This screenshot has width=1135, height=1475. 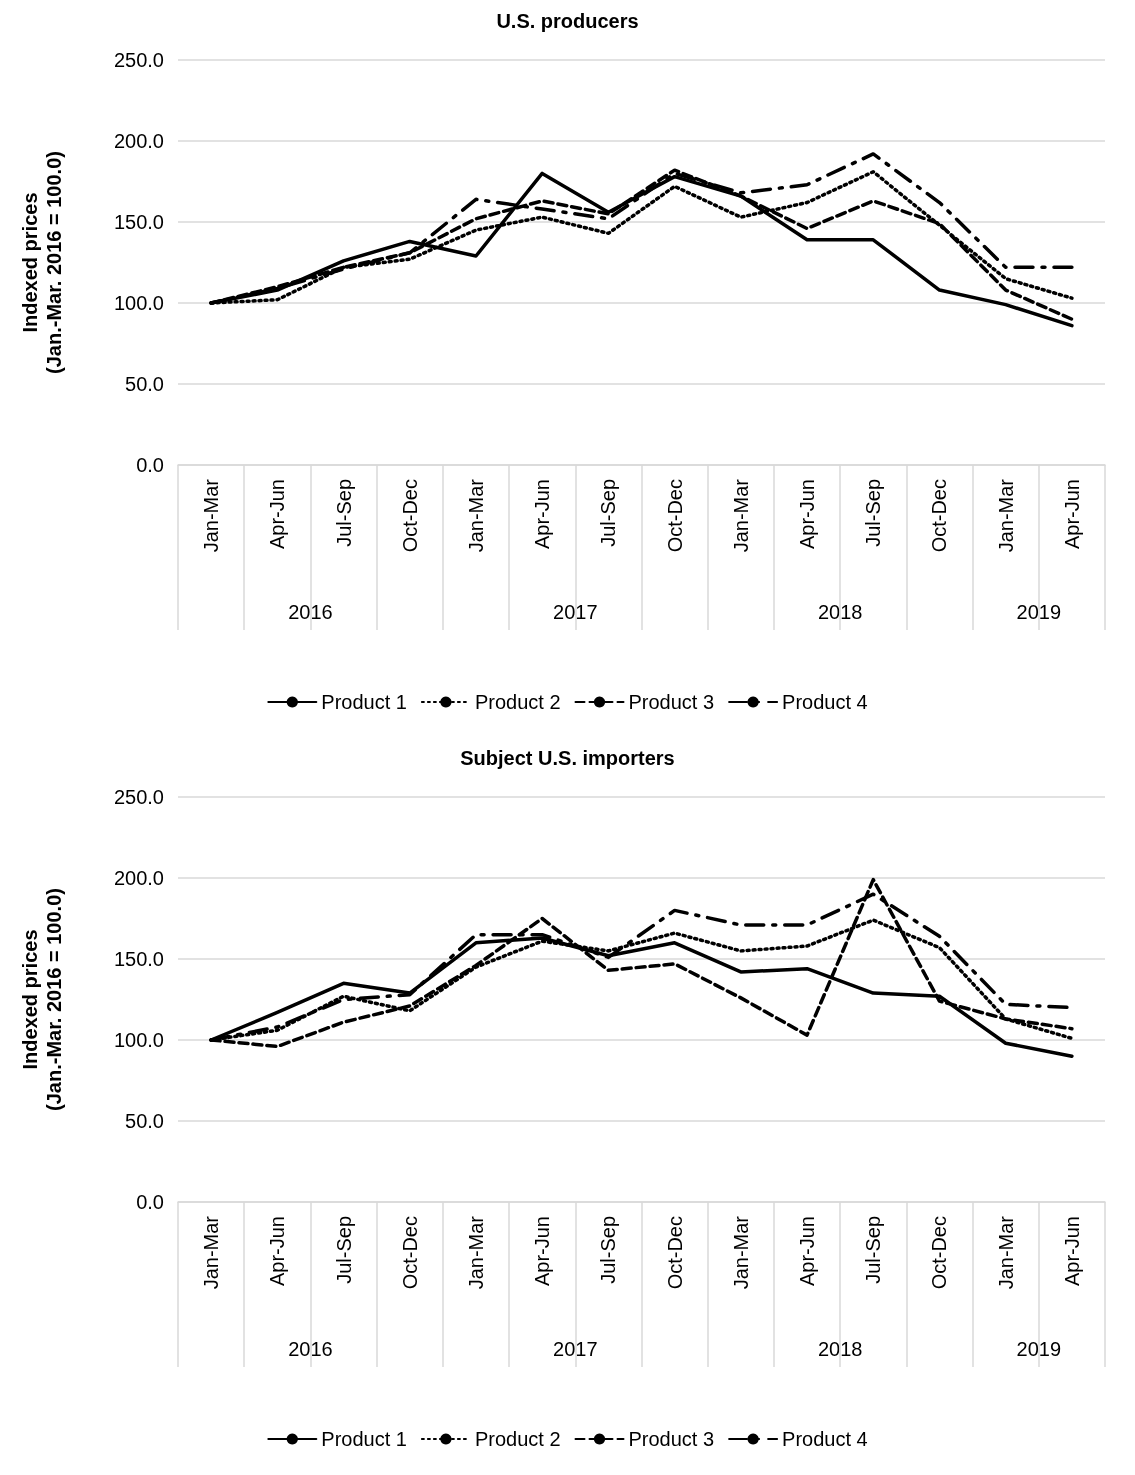 I want to click on chart-title: Subject U.S. importers, so click(x=567, y=758).